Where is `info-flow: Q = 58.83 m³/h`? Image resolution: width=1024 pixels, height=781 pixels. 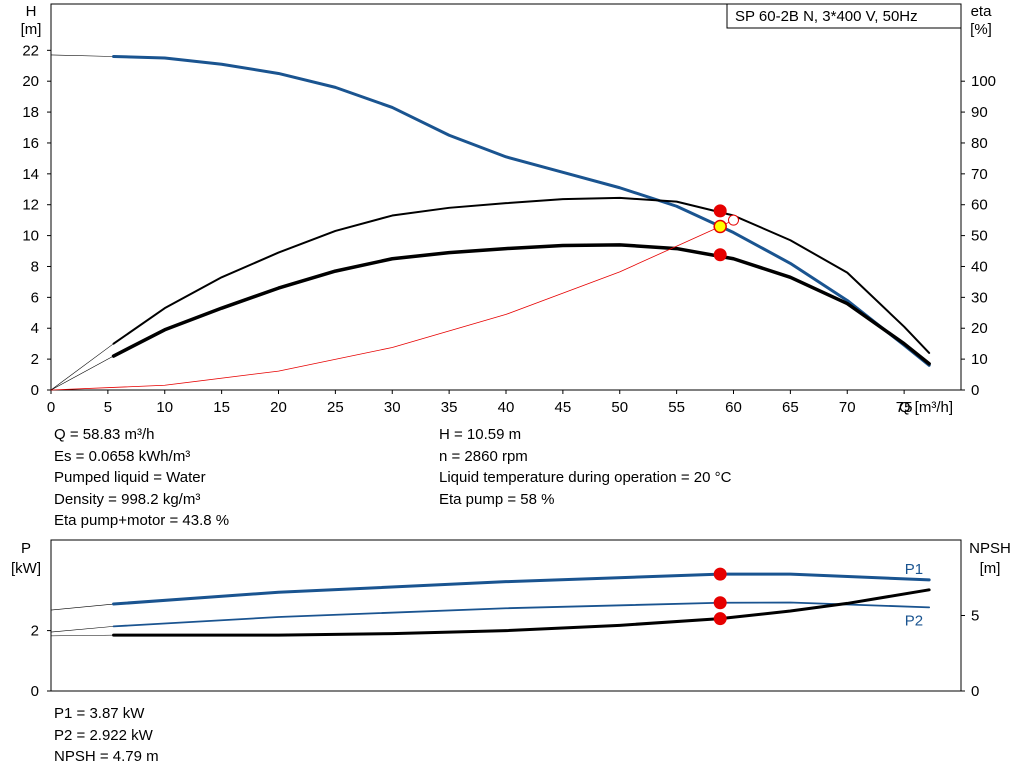
info-flow: Q = 58.83 m³/h is located at coordinates (104, 434).